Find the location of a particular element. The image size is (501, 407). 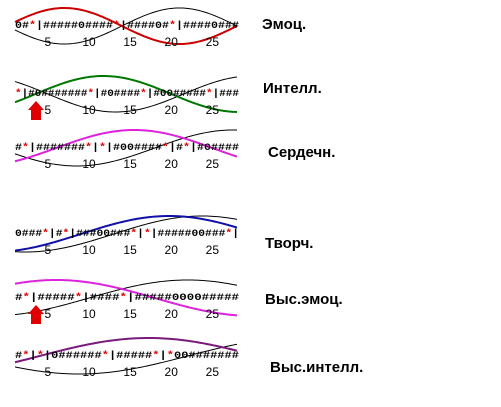

code-segment: 0# is located at coordinates (22, 26).